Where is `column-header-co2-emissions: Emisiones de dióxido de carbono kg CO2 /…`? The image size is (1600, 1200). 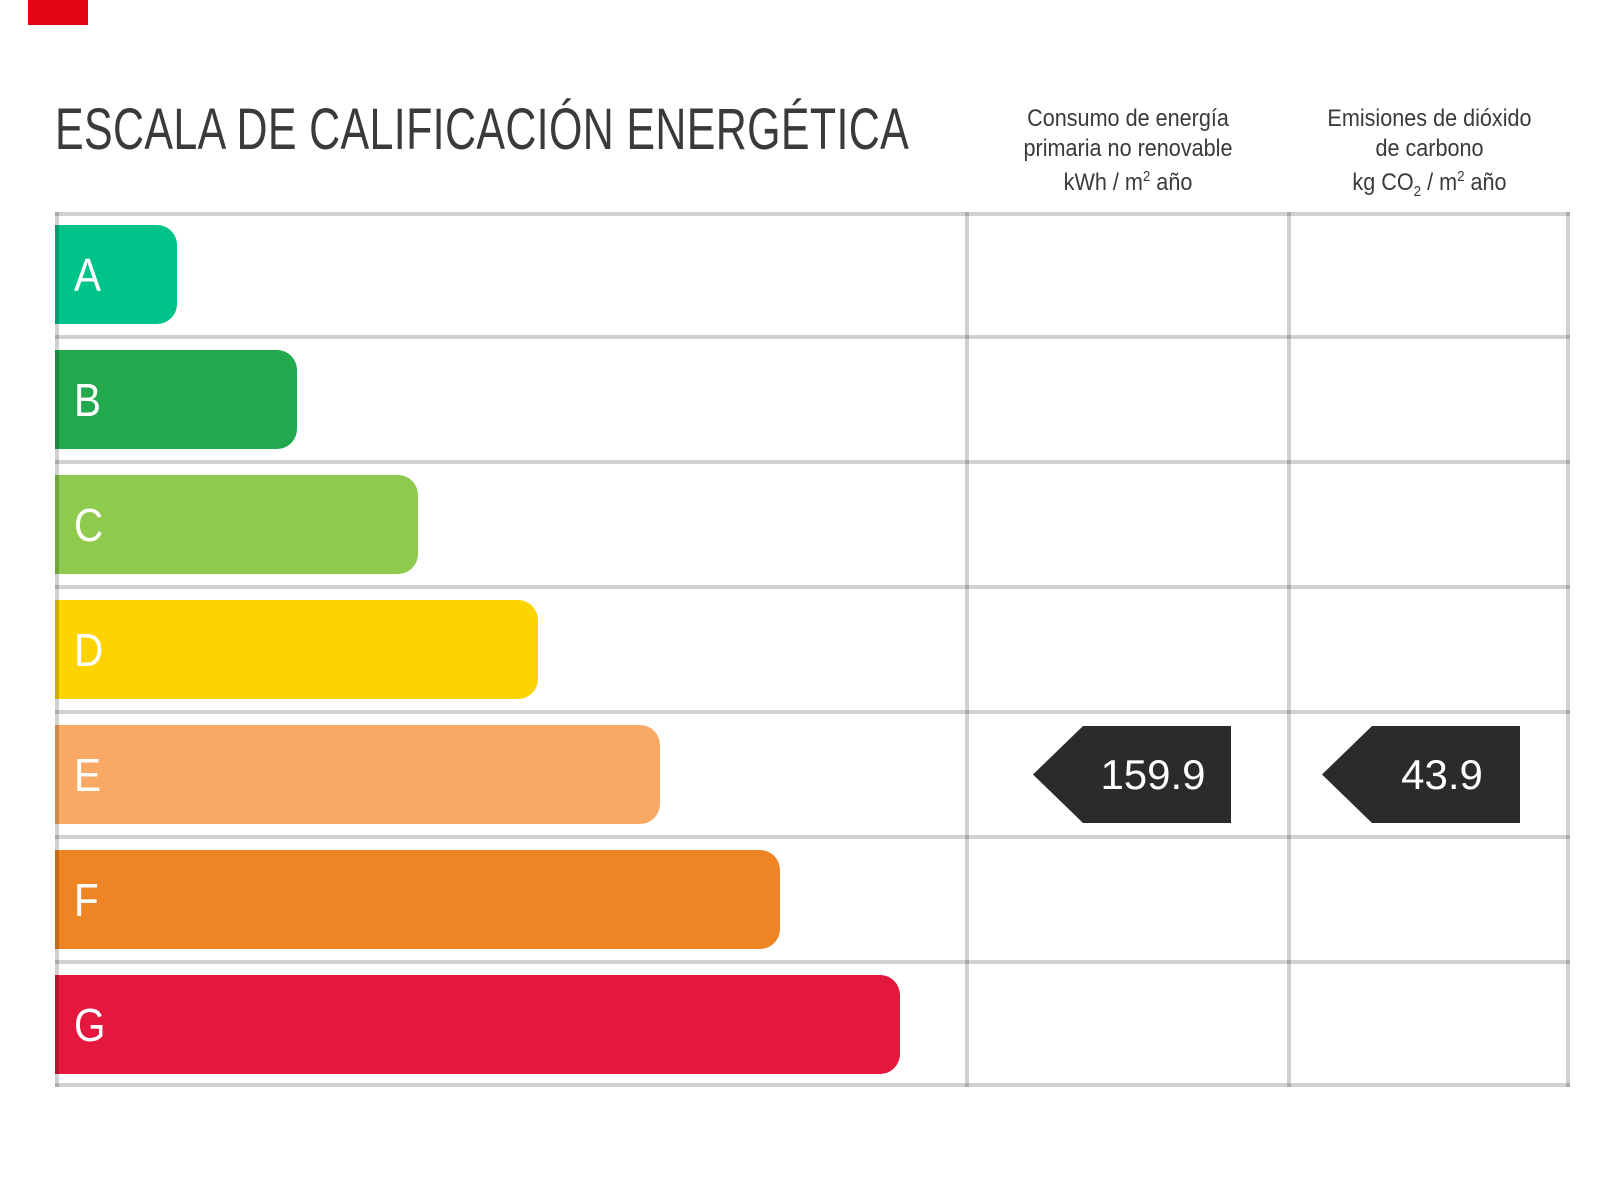
column-header-co2-emissions: Emisiones de dióxido de carbono kg CO2 /… is located at coordinates (1429, 155).